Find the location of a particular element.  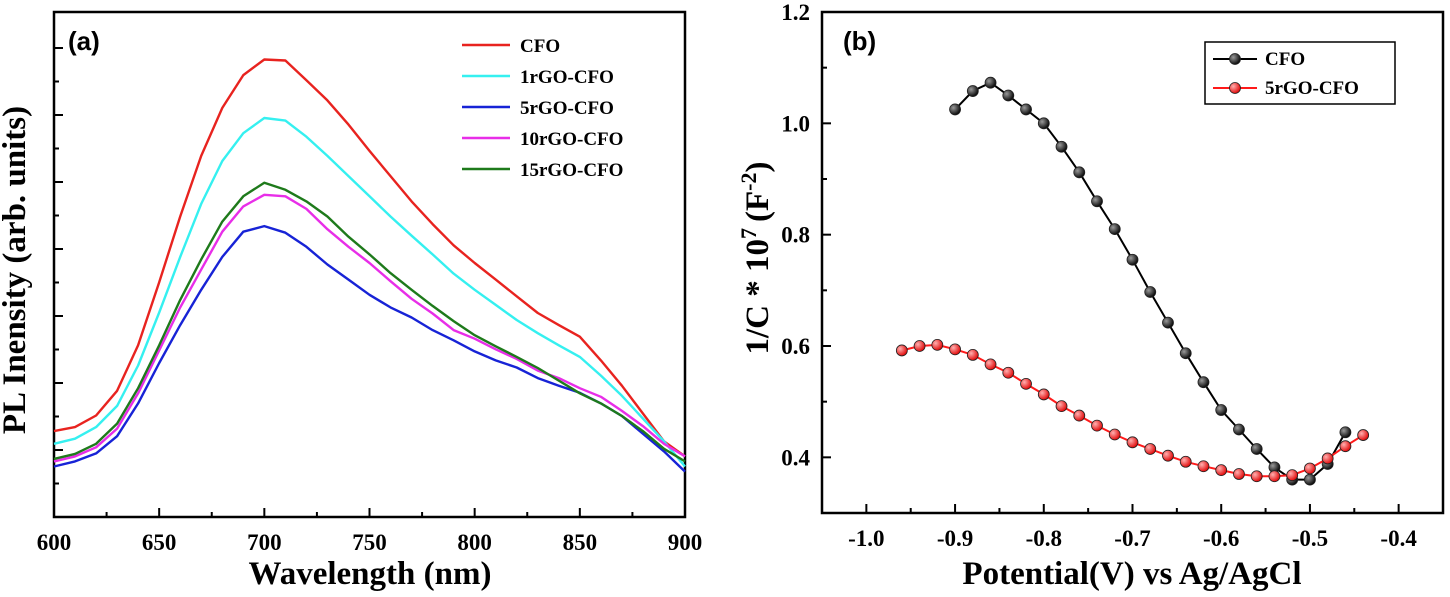

panel-a-legend-label: CFO is located at coordinates (540, 46).